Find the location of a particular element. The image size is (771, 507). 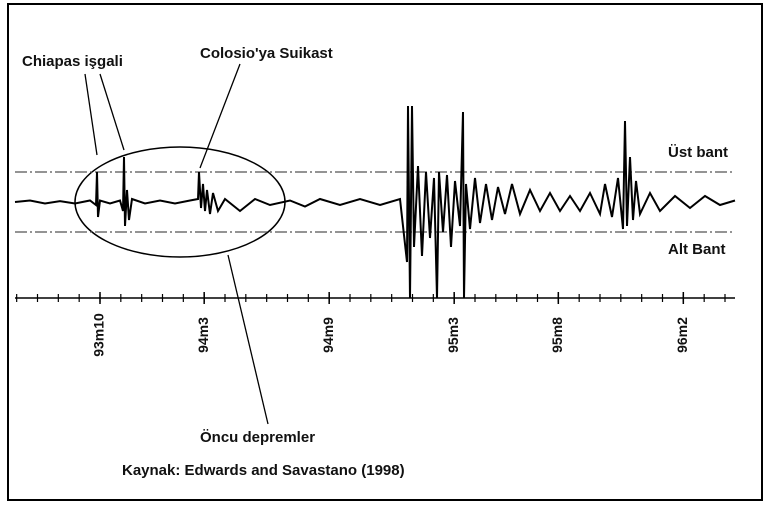

source: Kaynak: Edwards and Savastano (1998) is located at coordinates (263, 470).